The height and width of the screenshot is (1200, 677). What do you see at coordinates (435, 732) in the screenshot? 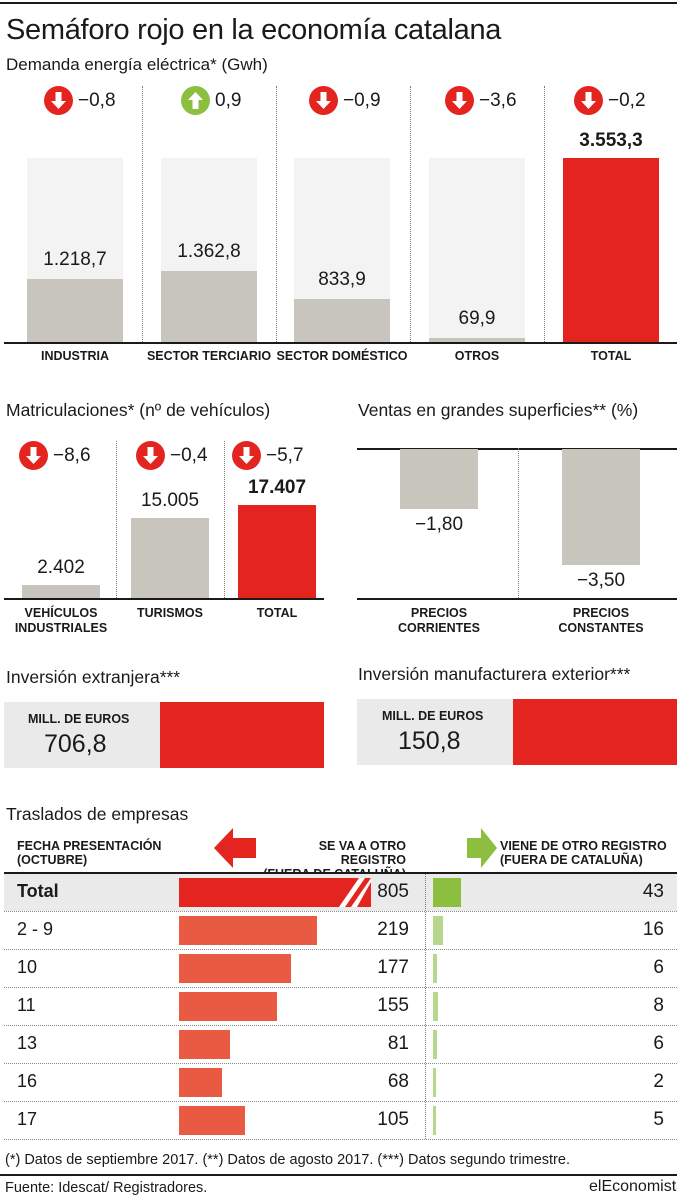
I see `manufacturing-investment-label-box` at bounding box center [435, 732].